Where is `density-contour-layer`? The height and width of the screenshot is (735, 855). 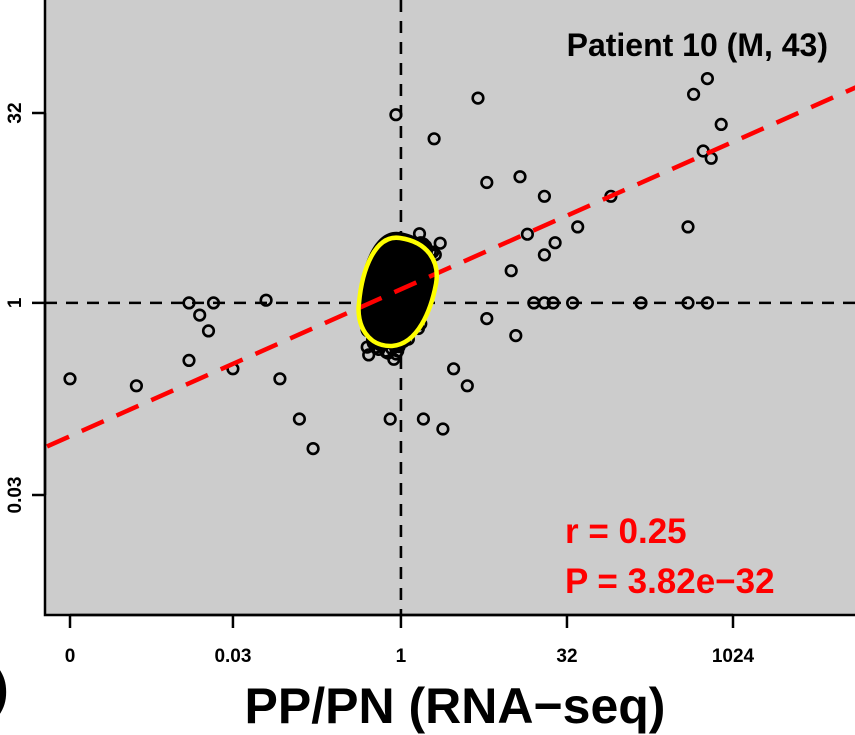 density-contour-layer is located at coordinates (397, 292).